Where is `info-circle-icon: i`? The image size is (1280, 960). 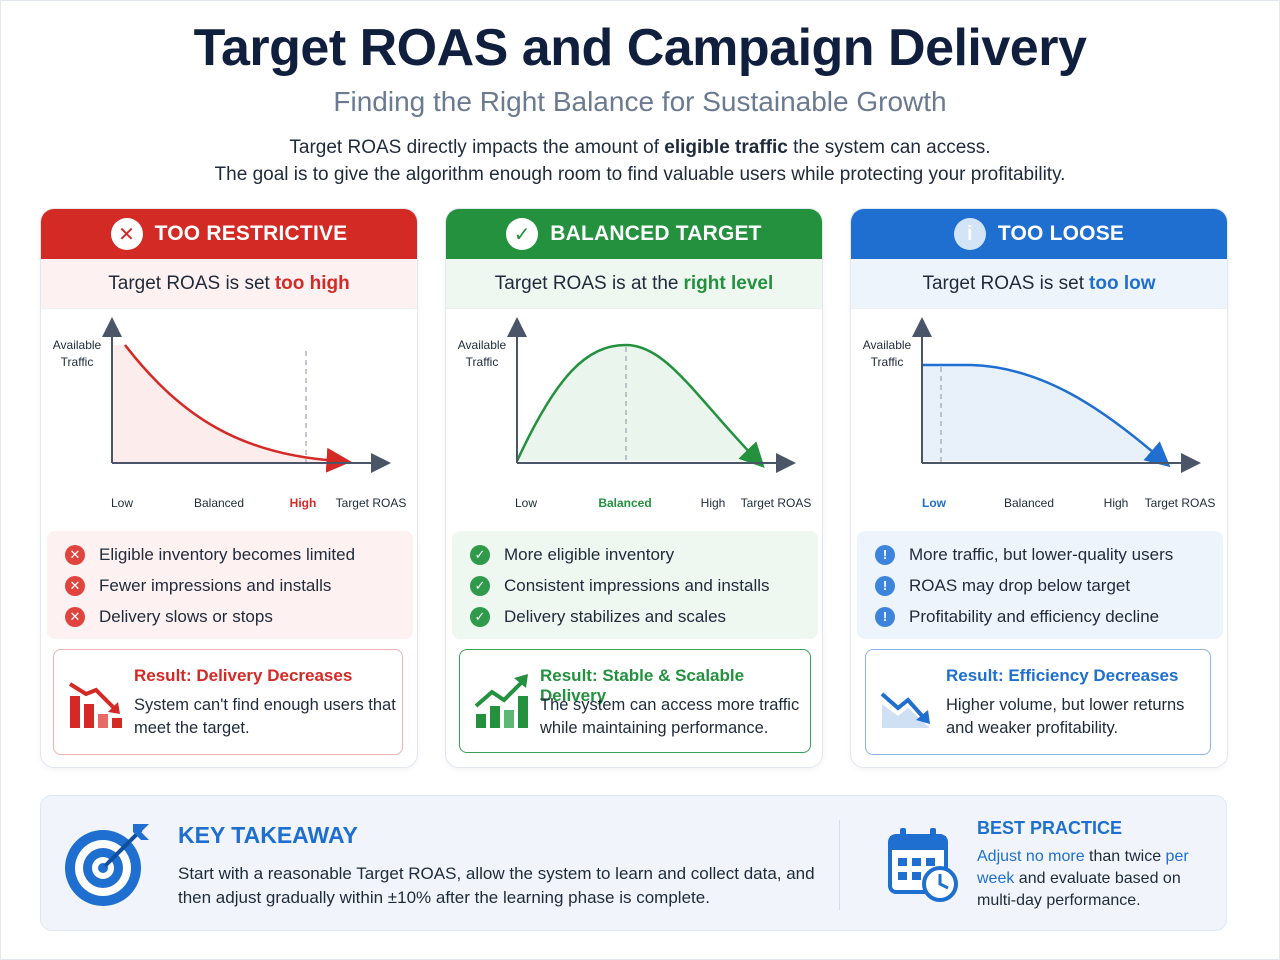
info-circle-icon: i is located at coordinates (969, 234).